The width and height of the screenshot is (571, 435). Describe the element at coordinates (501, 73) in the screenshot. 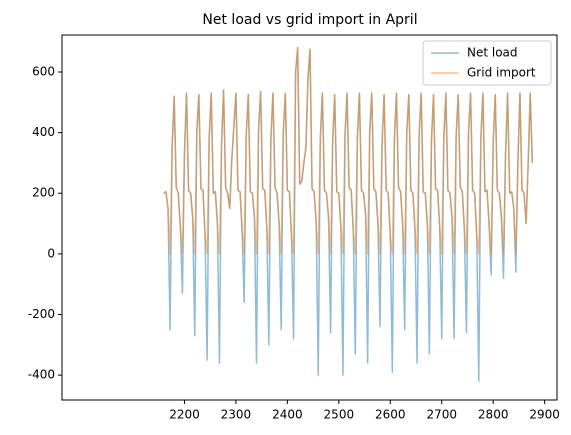

I see `legend-label: Grid import` at that location.